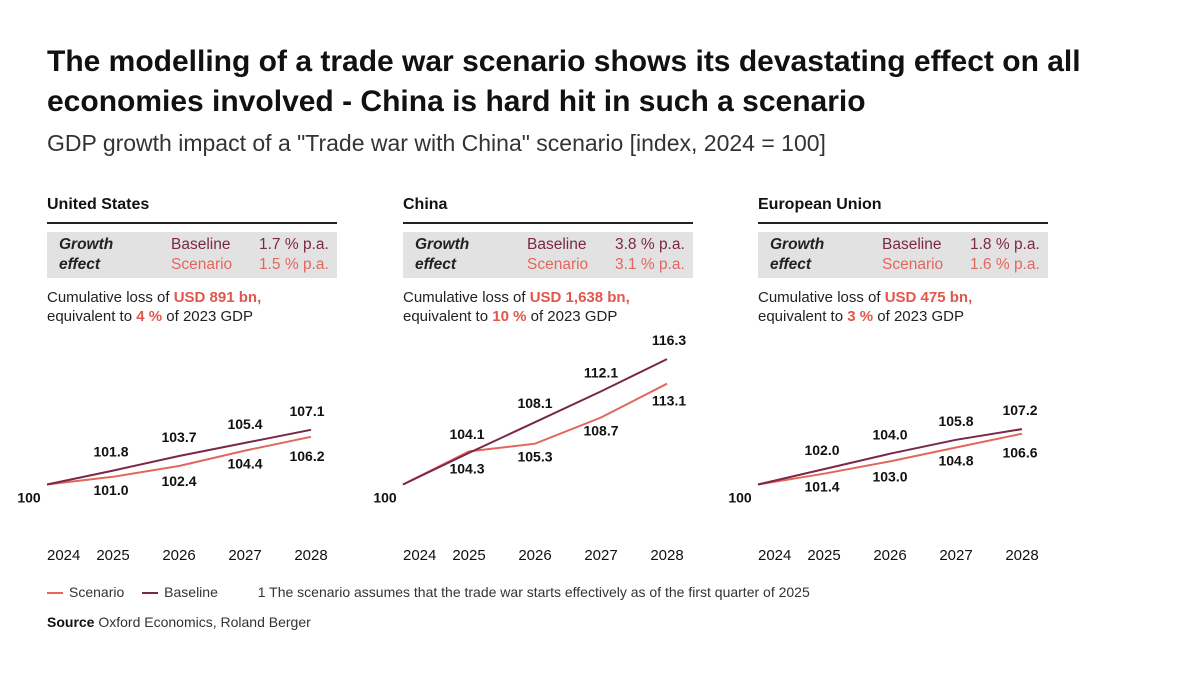  Describe the element at coordinates (1005, 244) in the screenshot. I see `growth-baseline-rate: 1.8 % p.a.` at that location.